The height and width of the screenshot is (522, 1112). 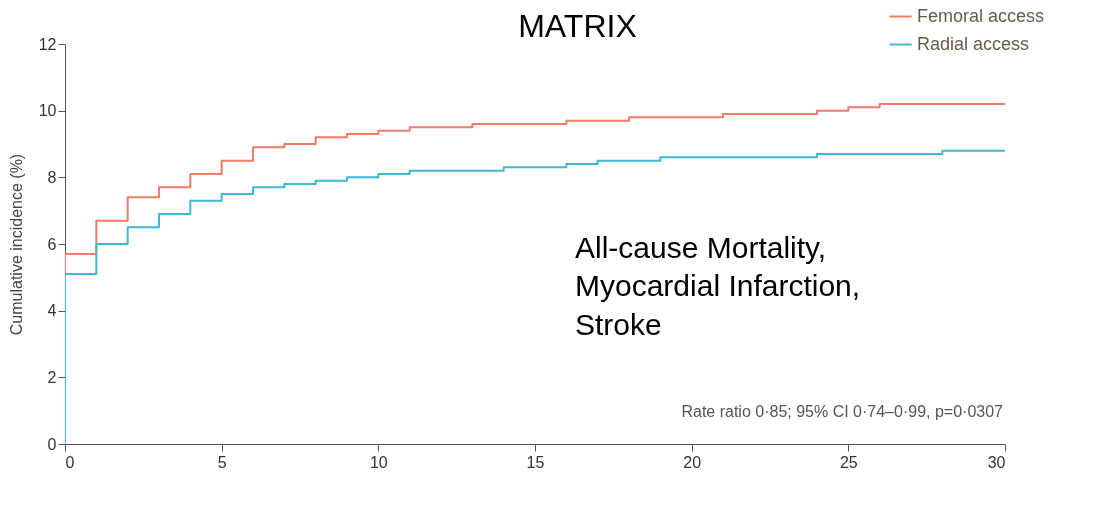 I want to click on annotation: All-cause Mortality, Myocardial Infarction, Stroke, so click(x=718, y=286).